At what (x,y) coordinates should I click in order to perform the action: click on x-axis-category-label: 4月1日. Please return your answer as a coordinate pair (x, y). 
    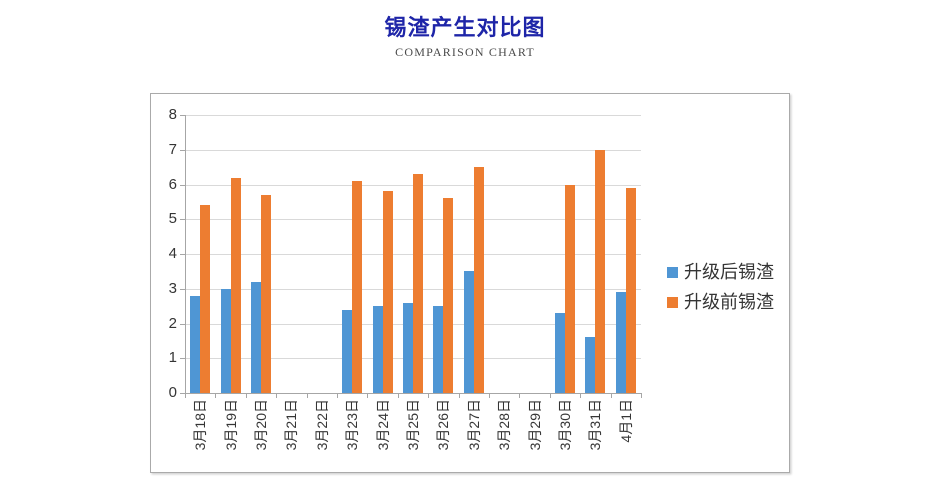
    Looking at the image, I should click on (625, 421).